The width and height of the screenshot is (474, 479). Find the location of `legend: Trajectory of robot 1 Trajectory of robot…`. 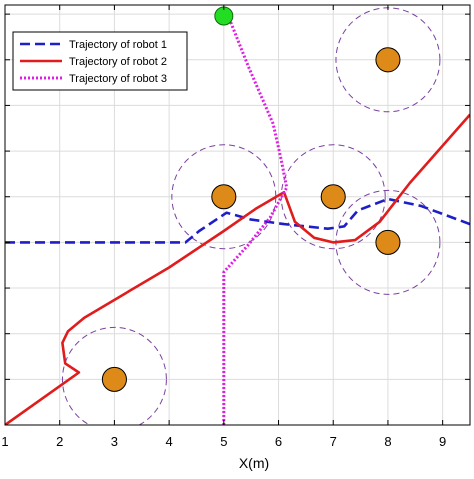

legend: Trajectory of robot 1 Trajectory of robot… is located at coordinates (100, 61).